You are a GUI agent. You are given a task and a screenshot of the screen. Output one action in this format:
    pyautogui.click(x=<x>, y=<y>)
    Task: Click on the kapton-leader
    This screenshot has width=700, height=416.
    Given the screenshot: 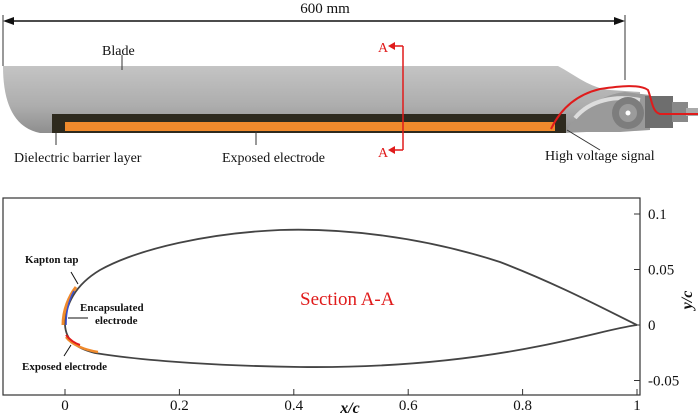 What is the action you would take?
    pyautogui.click(x=74, y=278)
    